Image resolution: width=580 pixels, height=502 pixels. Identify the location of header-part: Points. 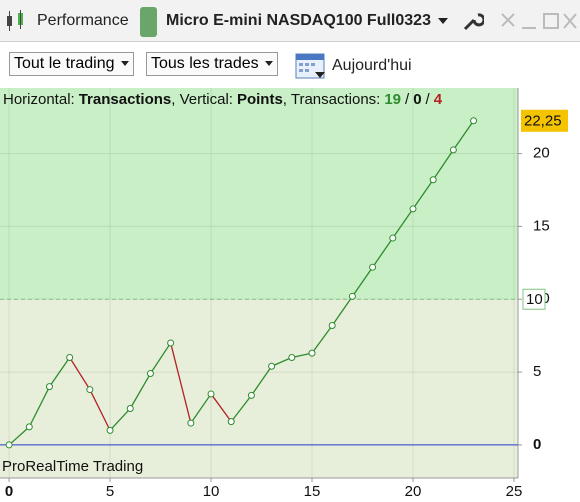
(260, 99).